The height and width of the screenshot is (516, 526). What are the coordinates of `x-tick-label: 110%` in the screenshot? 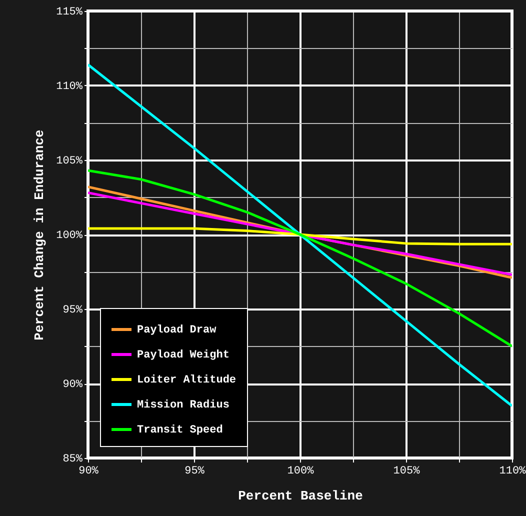 It's located at (512, 472).